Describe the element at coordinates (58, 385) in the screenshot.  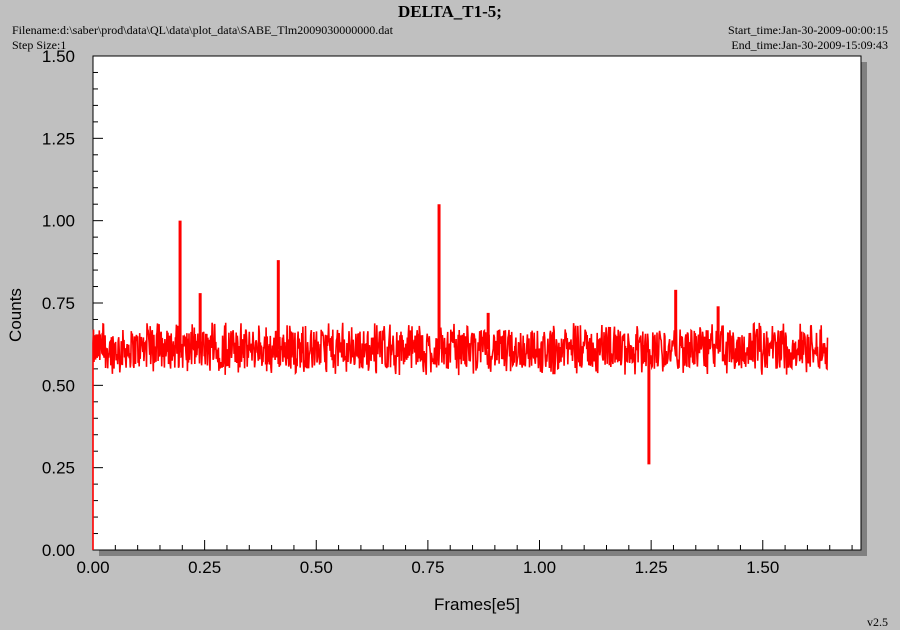
I see `y-tick-label: 0.50` at that location.